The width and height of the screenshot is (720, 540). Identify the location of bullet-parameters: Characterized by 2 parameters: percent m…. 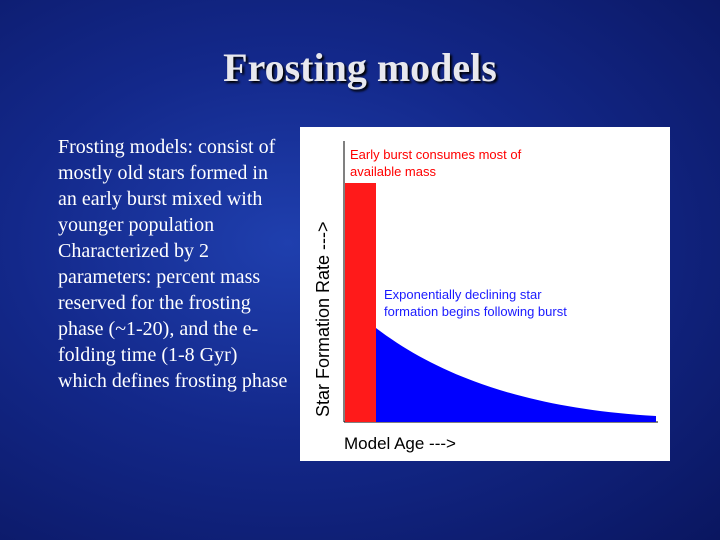
(173, 316).